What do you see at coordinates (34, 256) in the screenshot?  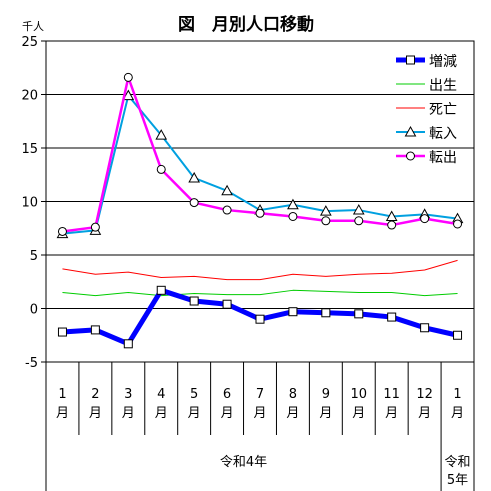 I see `y-tick-label: 5` at bounding box center [34, 256].